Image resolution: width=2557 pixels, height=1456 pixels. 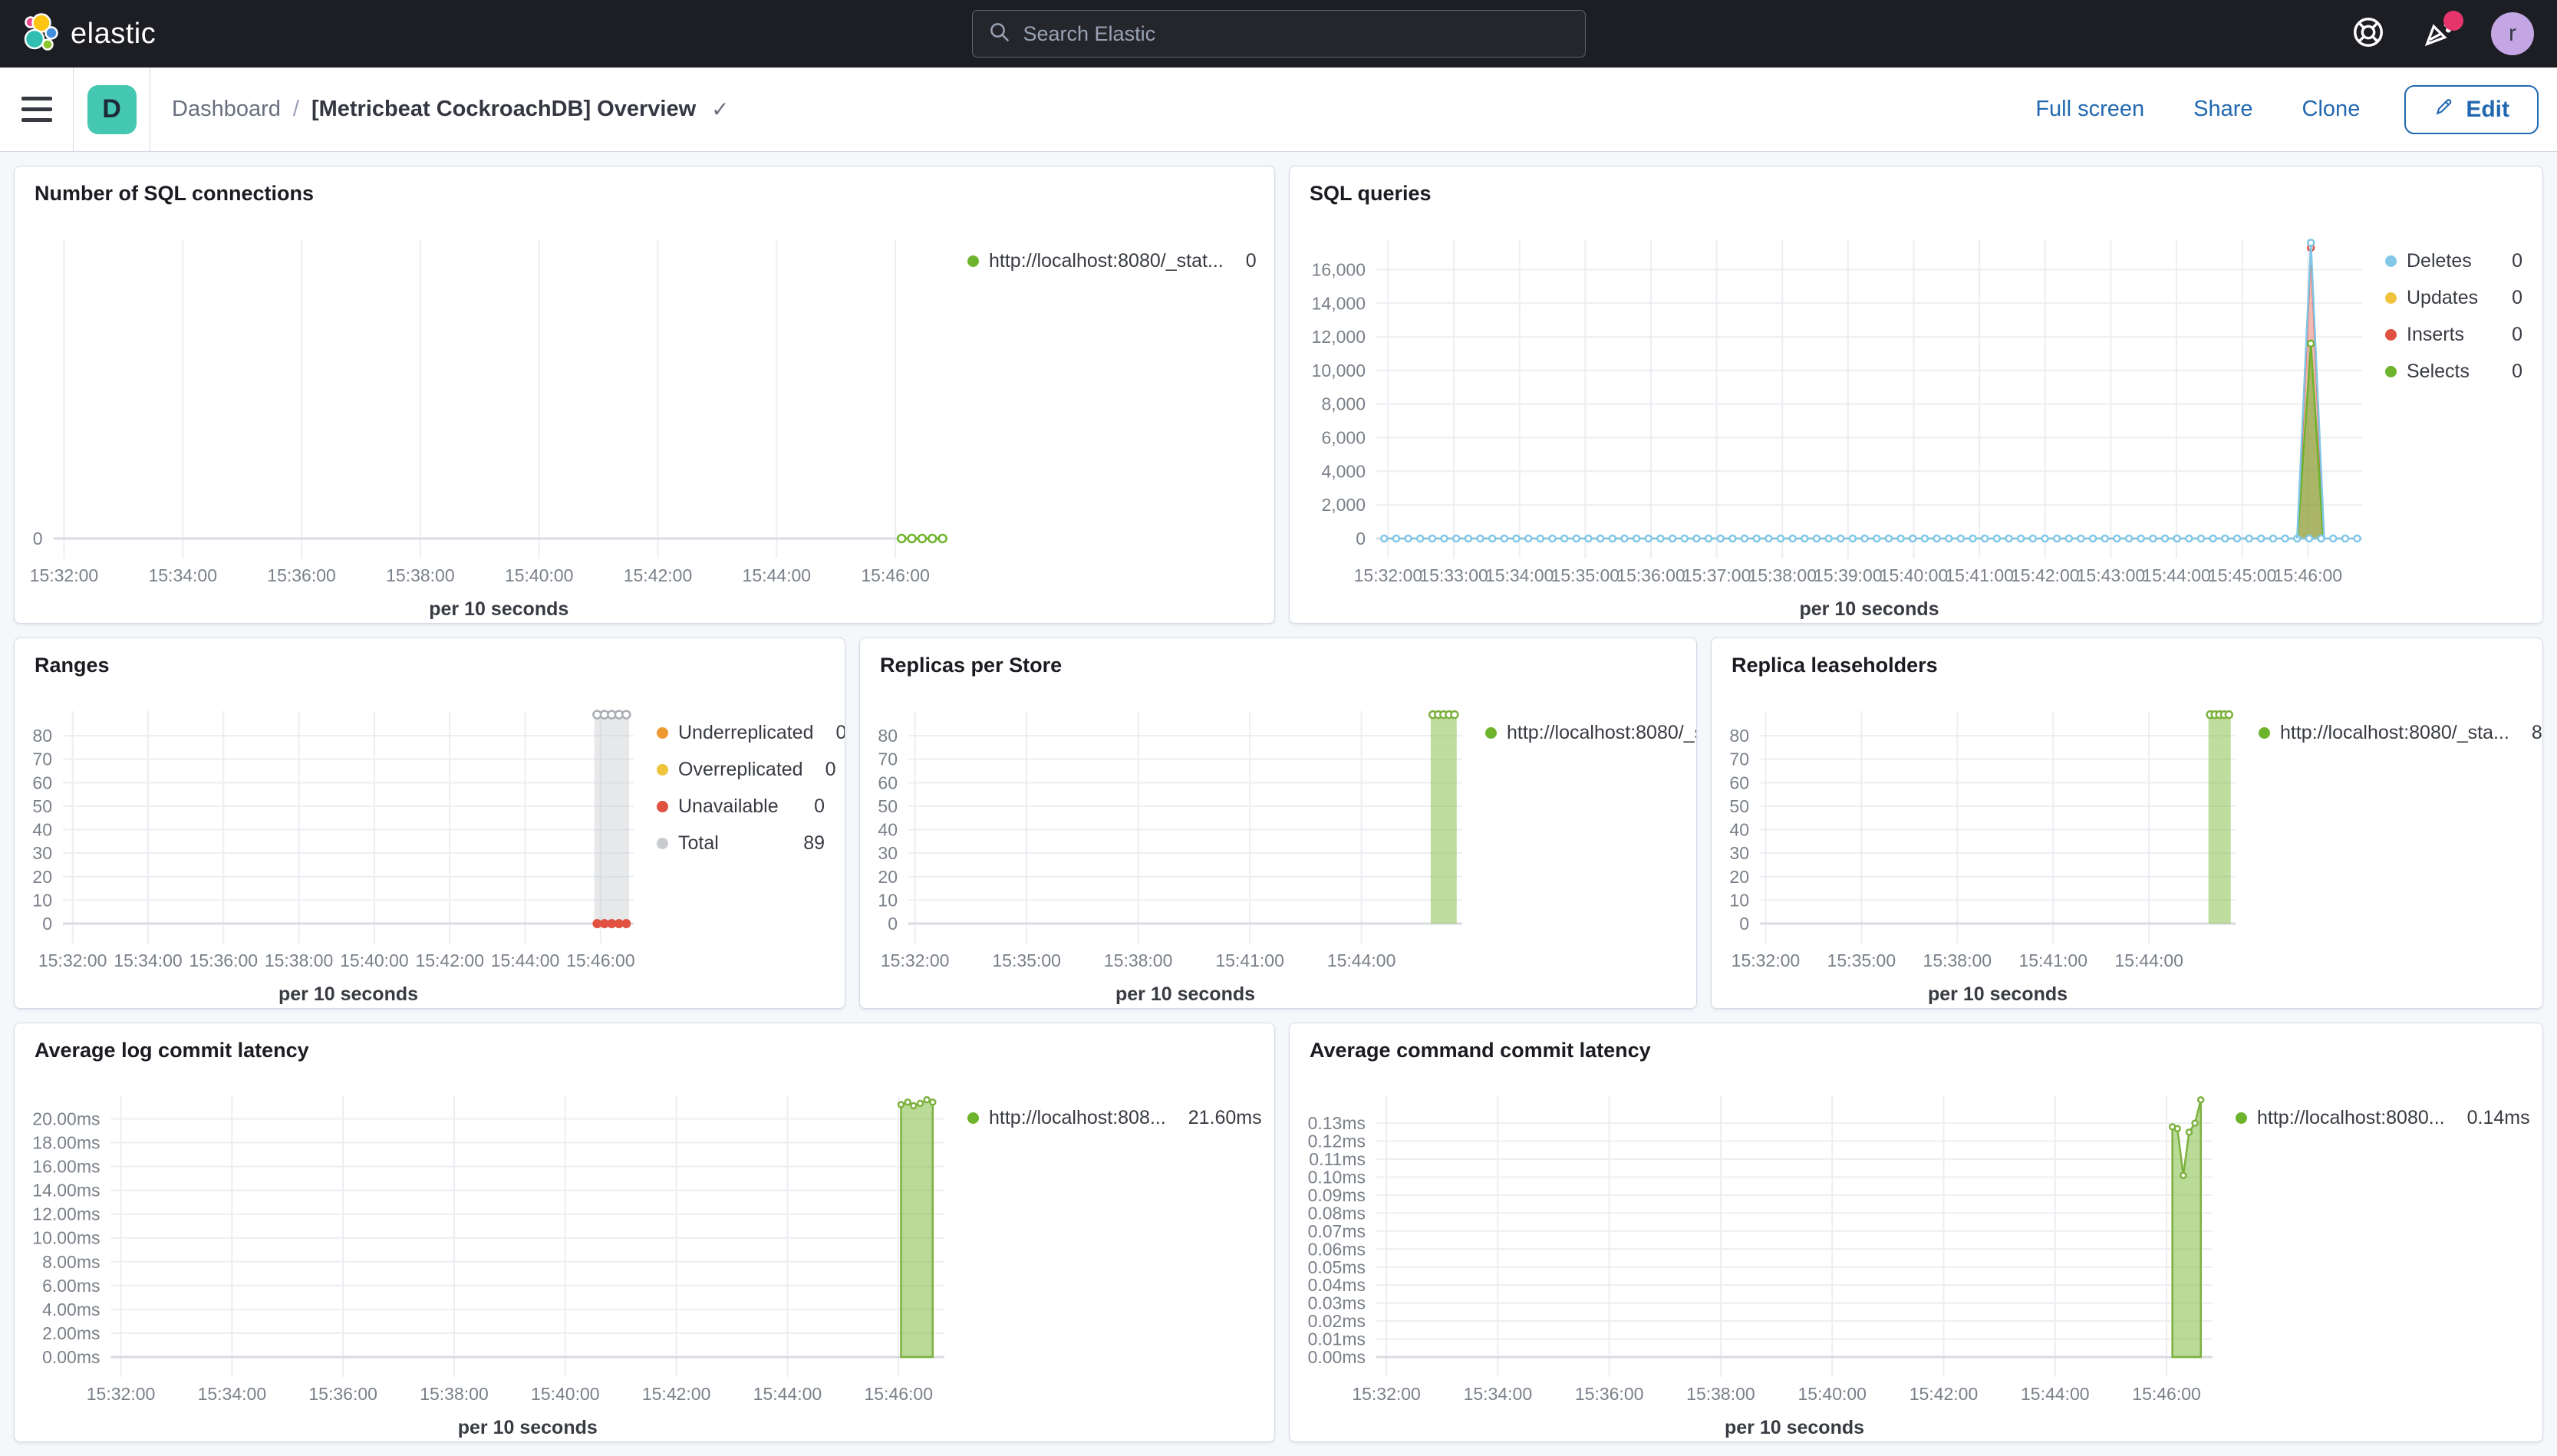 What do you see at coordinates (66, 1214) in the screenshot?
I see `svg-text: 12.00ms` at bounding box center [66, 1214].